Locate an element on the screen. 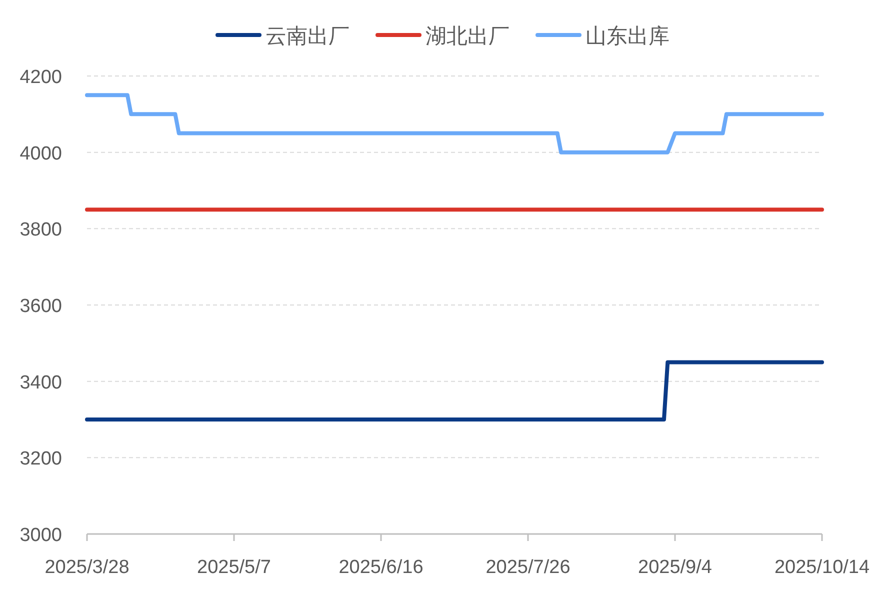 Image resolution: width=887 pixels, height=591 pixels. x-tick-label: 2025/3/28 is located at coordinates (87, 567).